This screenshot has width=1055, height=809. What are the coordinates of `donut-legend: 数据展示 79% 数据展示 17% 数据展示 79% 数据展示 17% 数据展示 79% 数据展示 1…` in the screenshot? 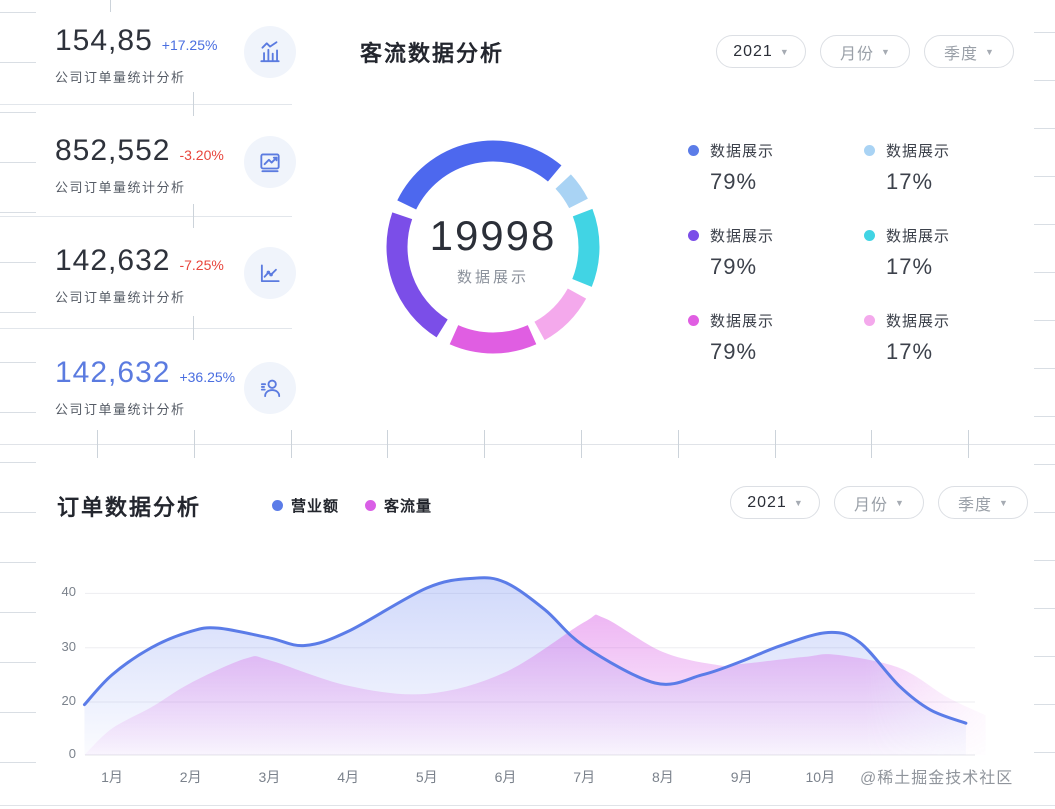 It's located at (856, 252).